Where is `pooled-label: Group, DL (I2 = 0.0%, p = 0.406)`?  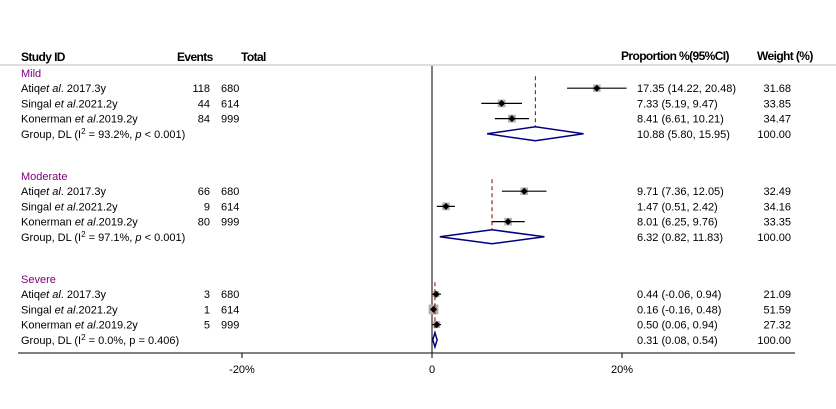 pooled-label: Group, DL (I2 = 0.0%, p = 0.406) is located at coordinates (100, 340).